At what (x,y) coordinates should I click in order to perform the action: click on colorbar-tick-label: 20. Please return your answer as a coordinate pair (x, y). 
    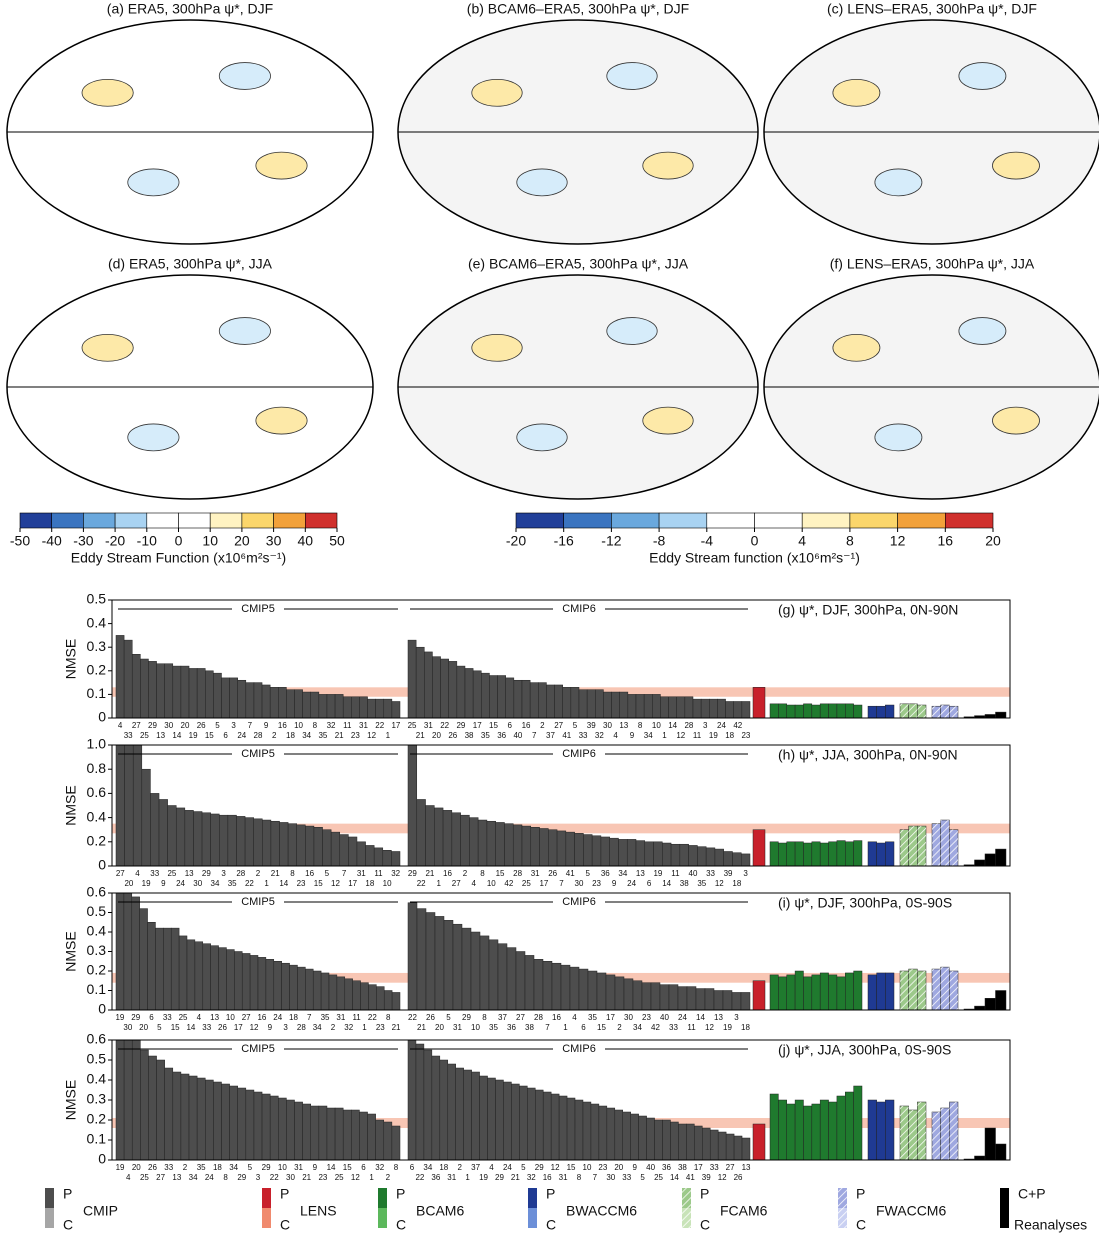
    Looking at the image, I should click on (242, 541).